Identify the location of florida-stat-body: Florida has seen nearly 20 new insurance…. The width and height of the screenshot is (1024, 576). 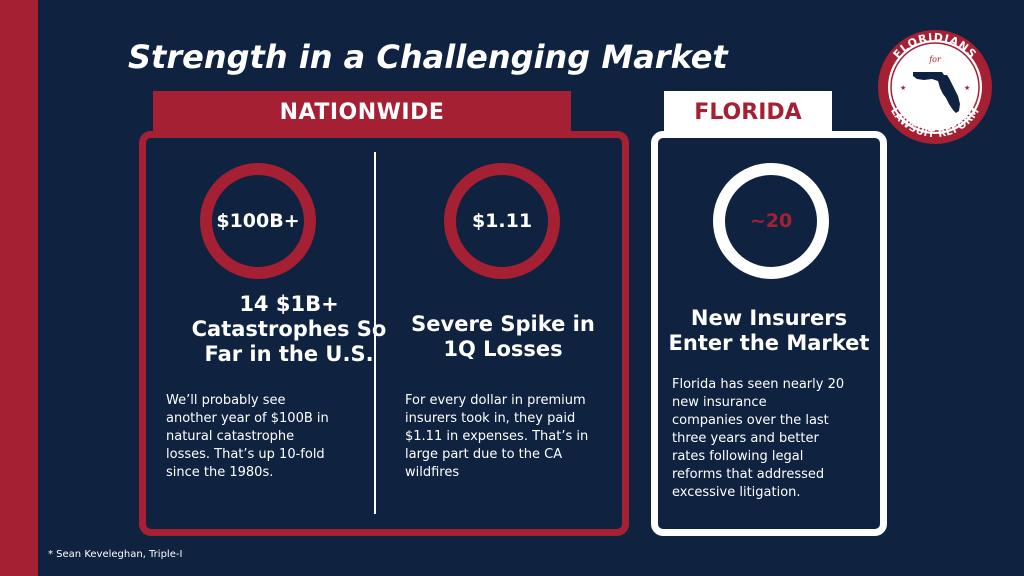
(758, 438).